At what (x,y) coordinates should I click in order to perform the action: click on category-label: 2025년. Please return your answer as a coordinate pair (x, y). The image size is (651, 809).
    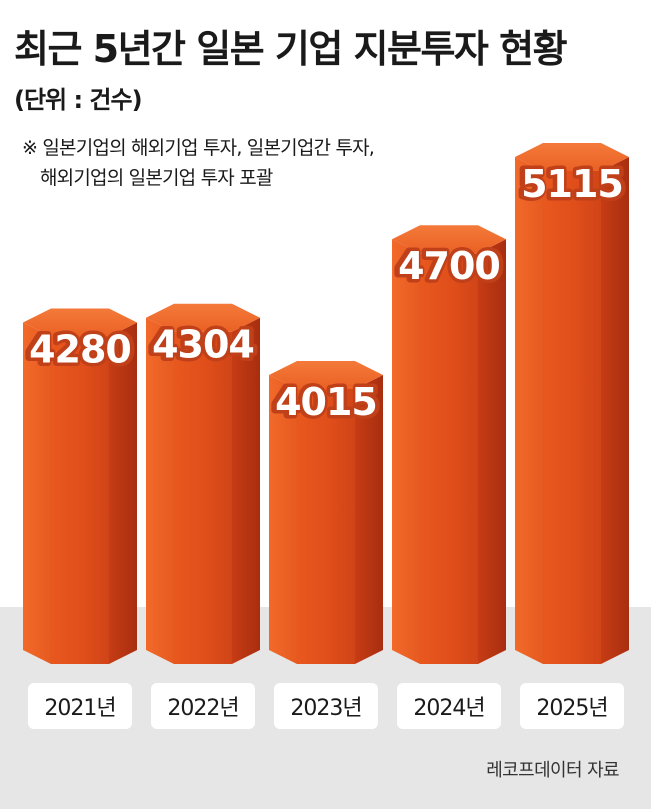
    Looking at the image, I should click on (571, 708).